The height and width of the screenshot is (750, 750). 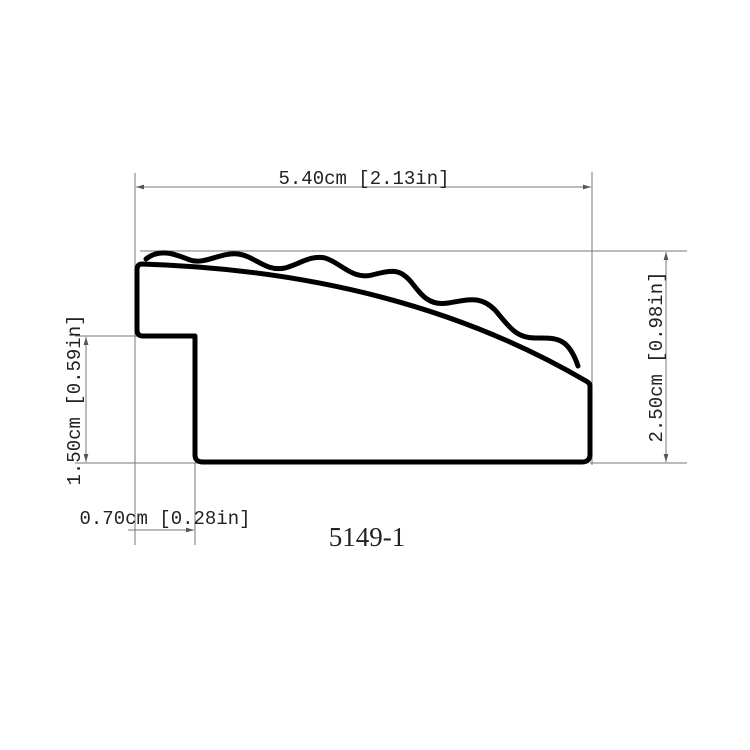 I want to click on width-label: 5.40cm [2.13in], so click(x=363, y=179).